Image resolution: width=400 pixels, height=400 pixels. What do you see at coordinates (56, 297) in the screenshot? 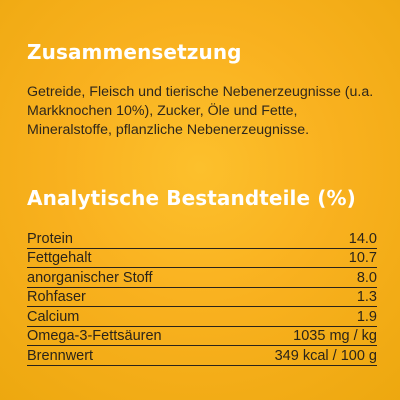
I see `row-label: Rohfaser` at bounding box center [56, 297].